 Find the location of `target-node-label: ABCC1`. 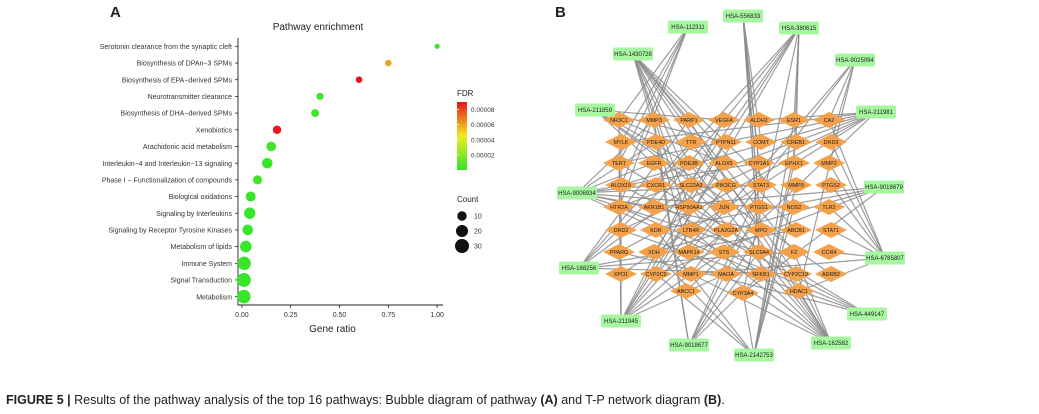

target-node-label: ABCC1 is located at coordinates (686, 292).